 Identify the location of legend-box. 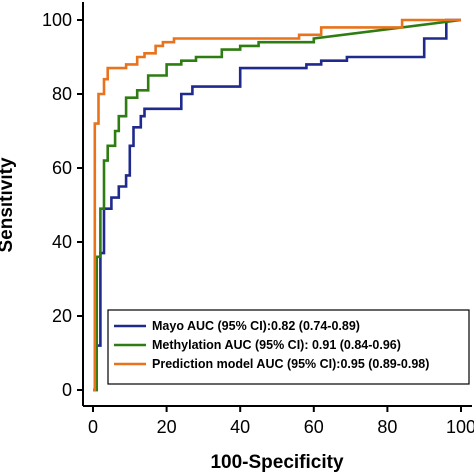
(288, 347).